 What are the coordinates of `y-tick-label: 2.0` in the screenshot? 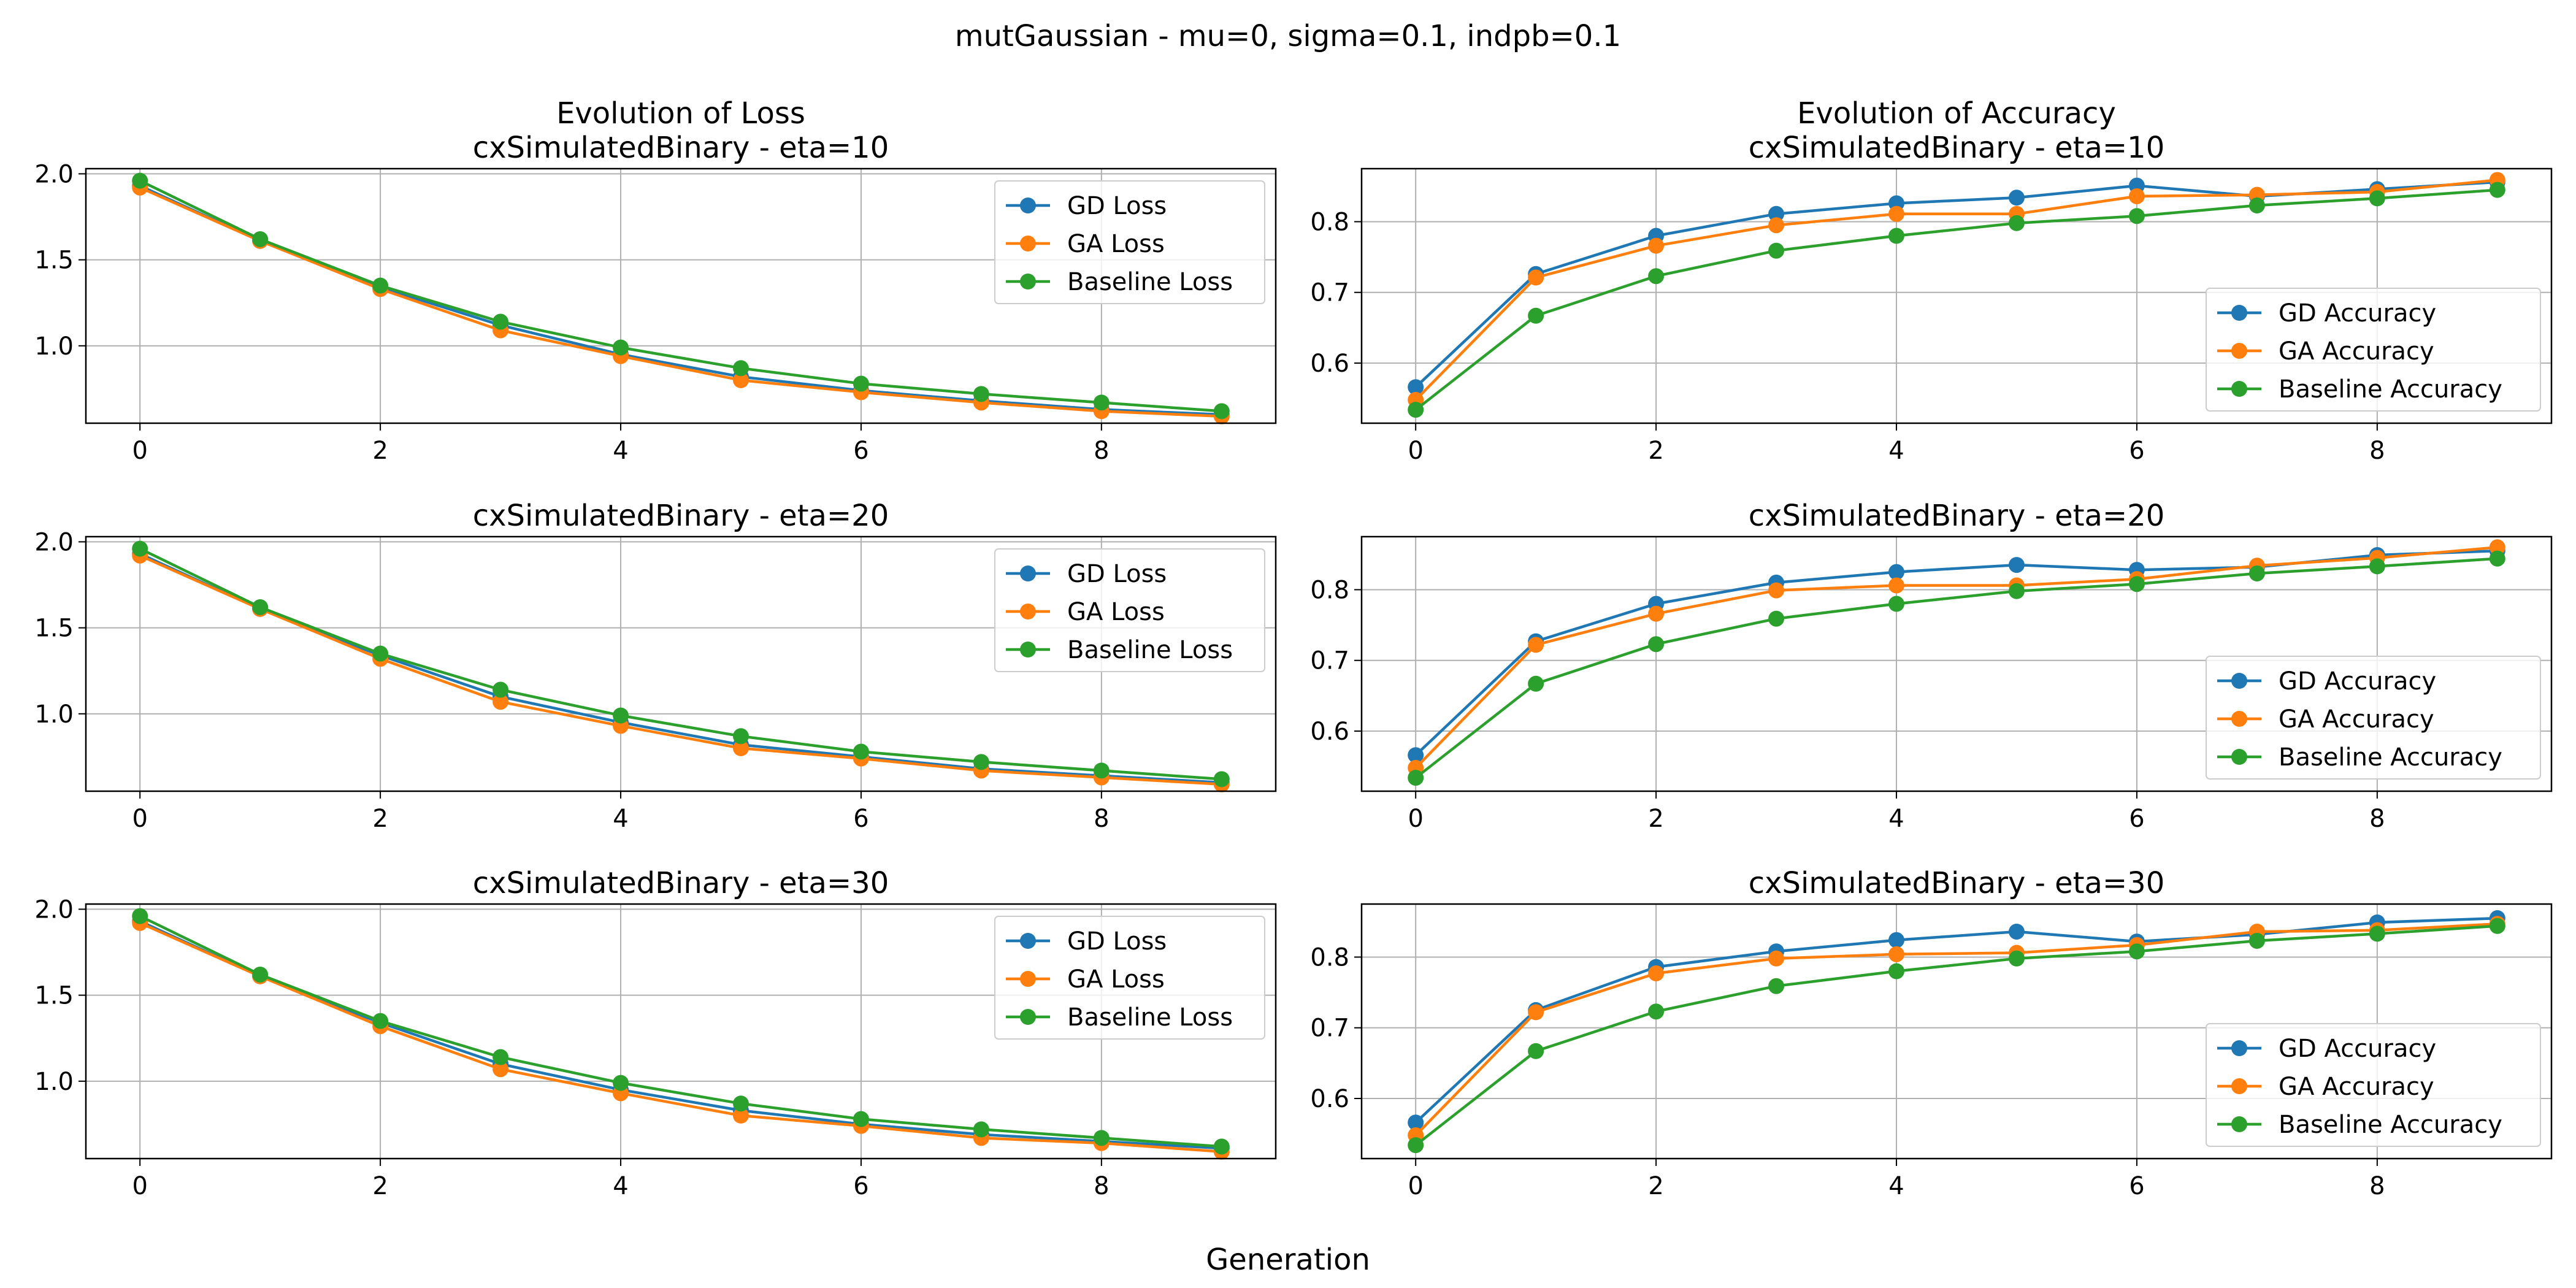 It's located at (54, 174).